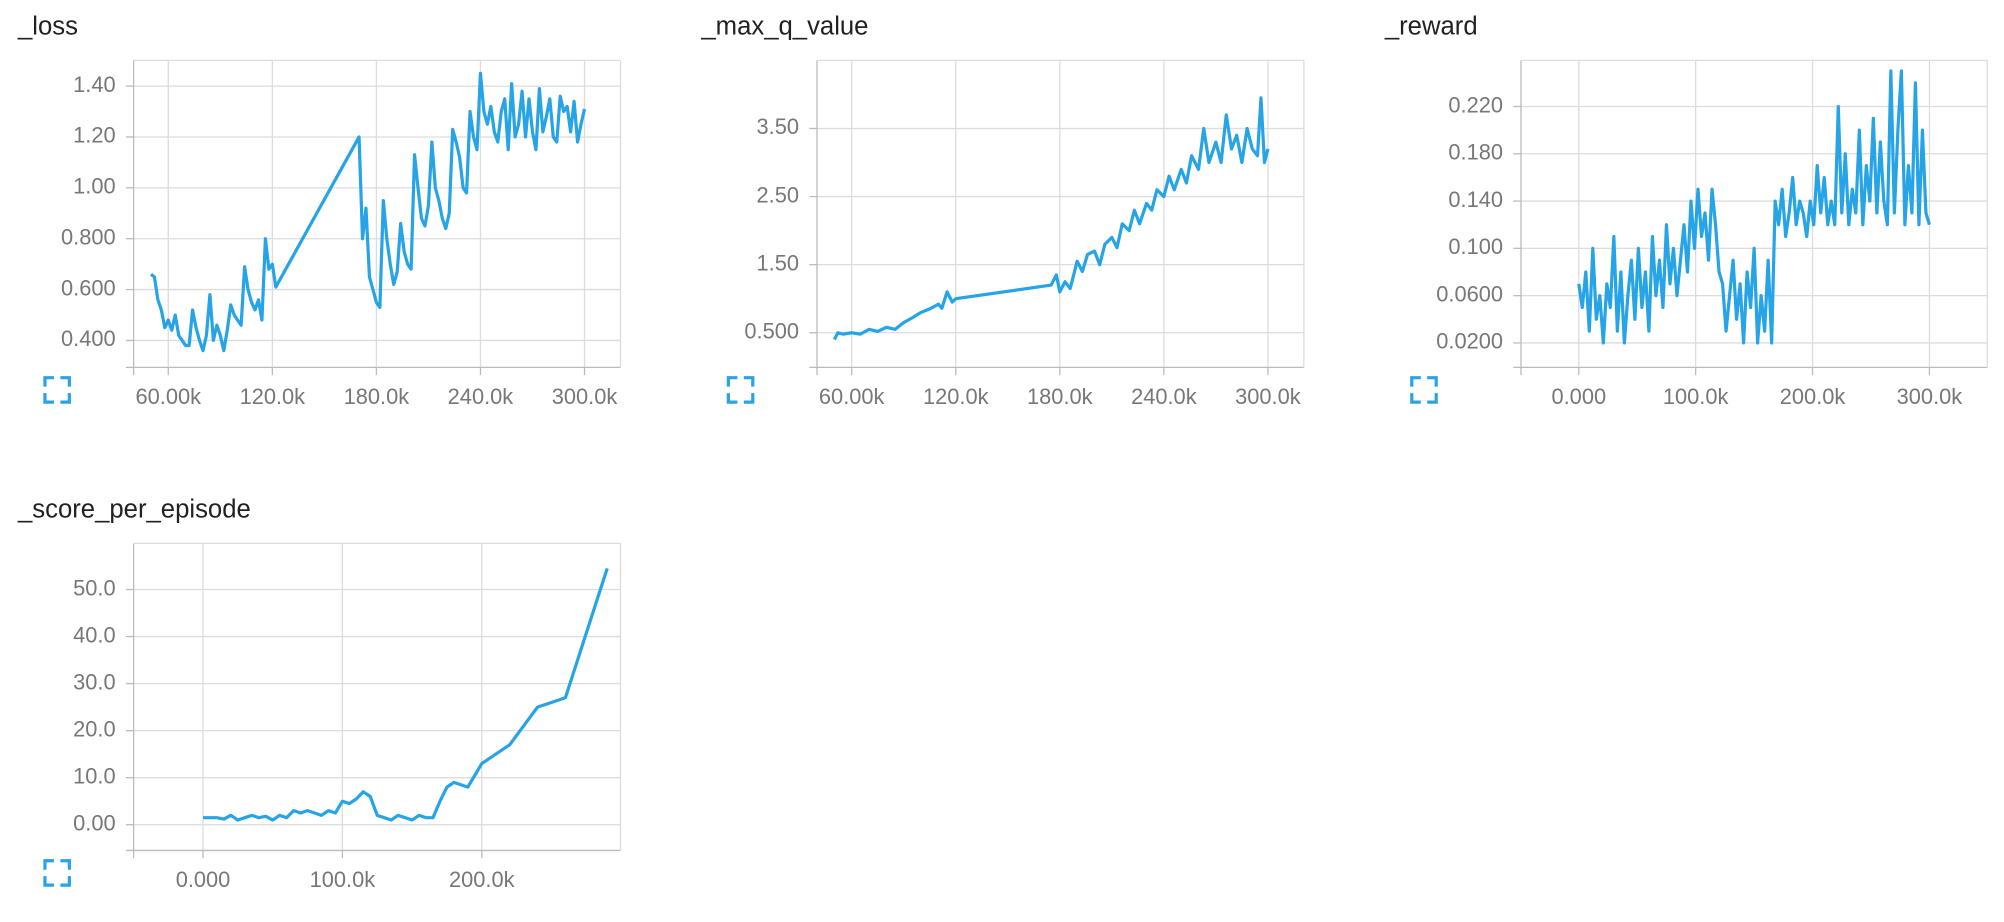  Describe the element at coordinates (94, 681) in the screenshot. I see `y-tick-label: 30.0` at that location.